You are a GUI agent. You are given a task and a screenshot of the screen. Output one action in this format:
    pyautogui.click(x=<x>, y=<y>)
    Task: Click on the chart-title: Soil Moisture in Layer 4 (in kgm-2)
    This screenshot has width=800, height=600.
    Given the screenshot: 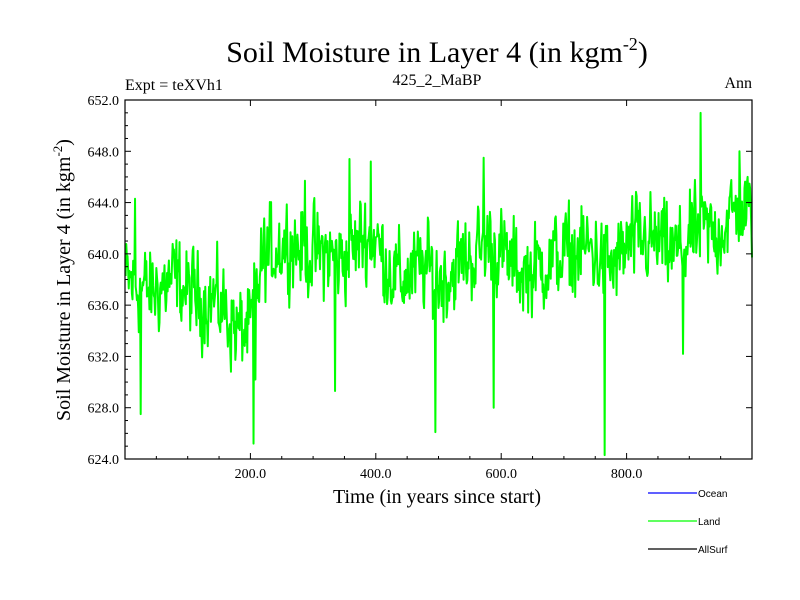 What is the action you would take?
    pyautogui.click(x=437, y=51)
    